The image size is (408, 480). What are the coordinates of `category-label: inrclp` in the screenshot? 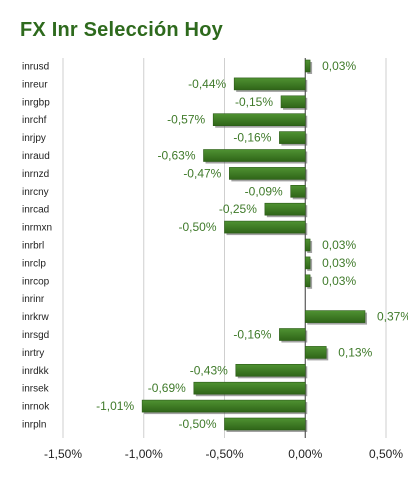 It's located at (34, 263).